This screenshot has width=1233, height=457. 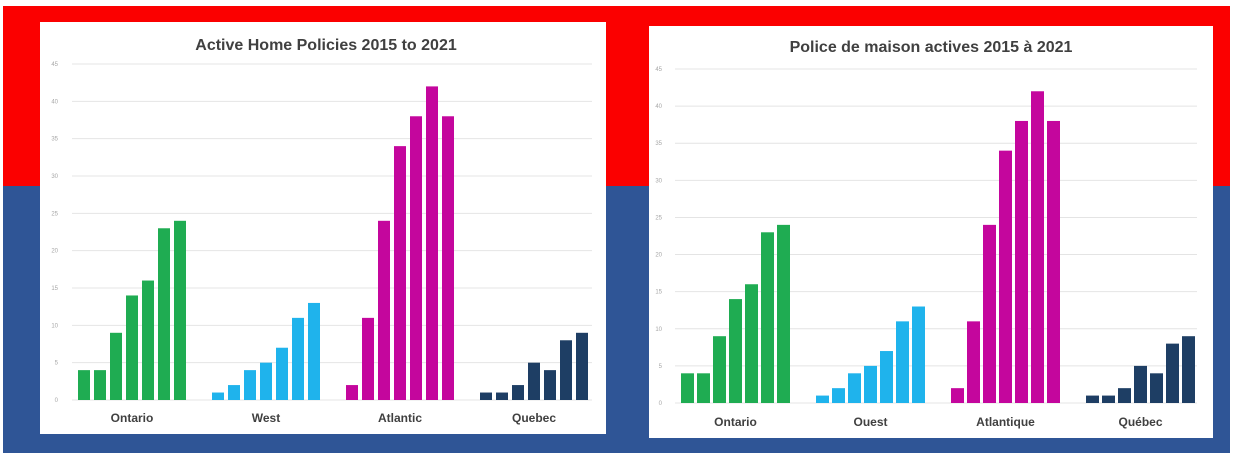 I want to click on chart-title: Active Home Policies 2015 to 2021, so click(x=326, y=45).